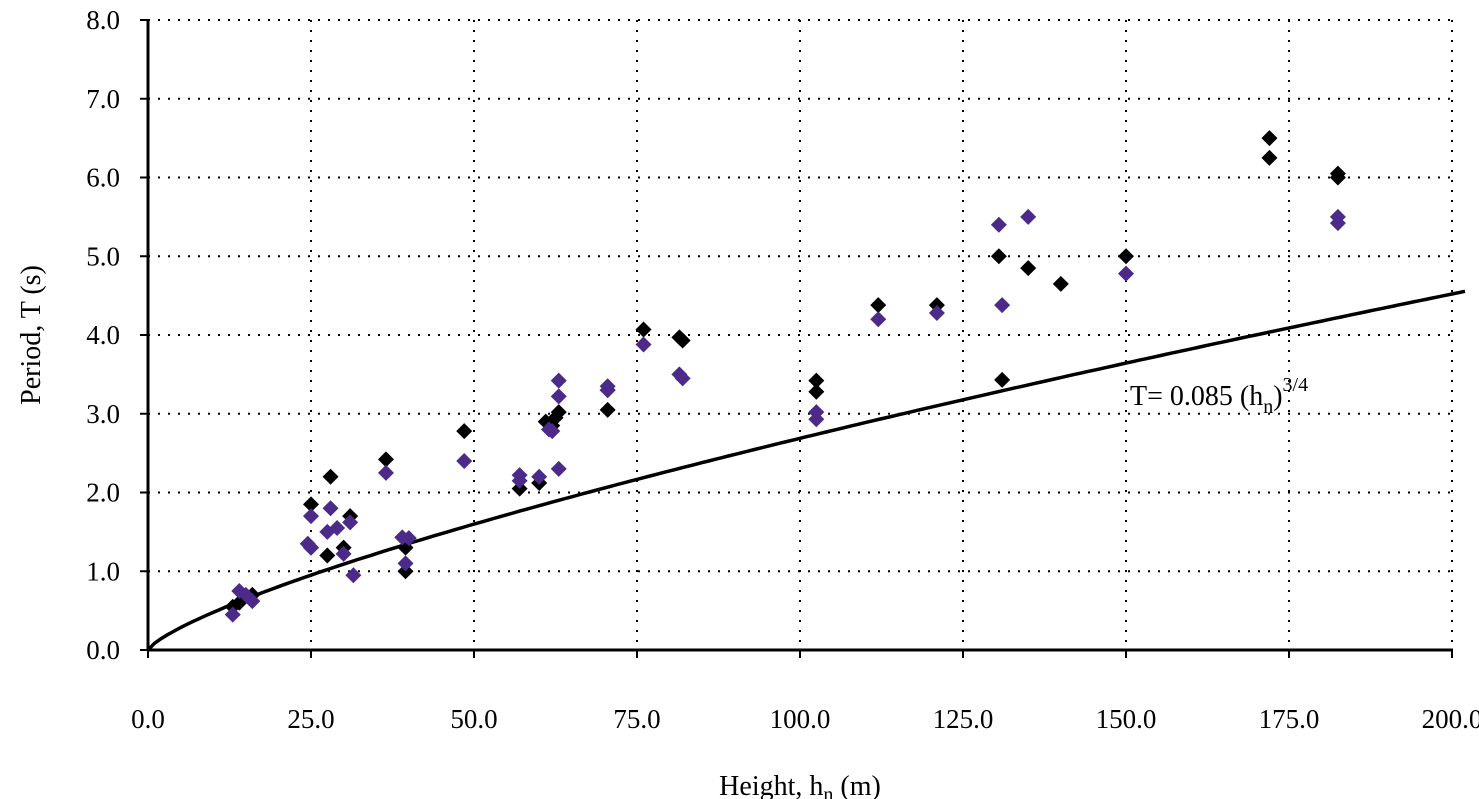 Image resolution: width=1479 pixels, height=799 pixels. What do you see at coordinates (103, 414) in the screenshot?
I see `y-tick-label: 3.0` at bounding box center [103, 414].